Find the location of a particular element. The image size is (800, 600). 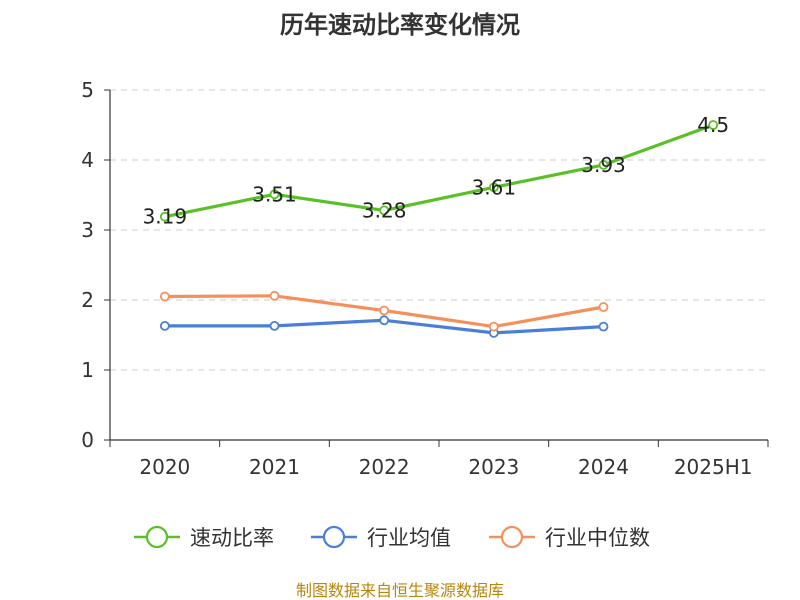

x-tick-label: 2020 is located at coordinates (164, 467).